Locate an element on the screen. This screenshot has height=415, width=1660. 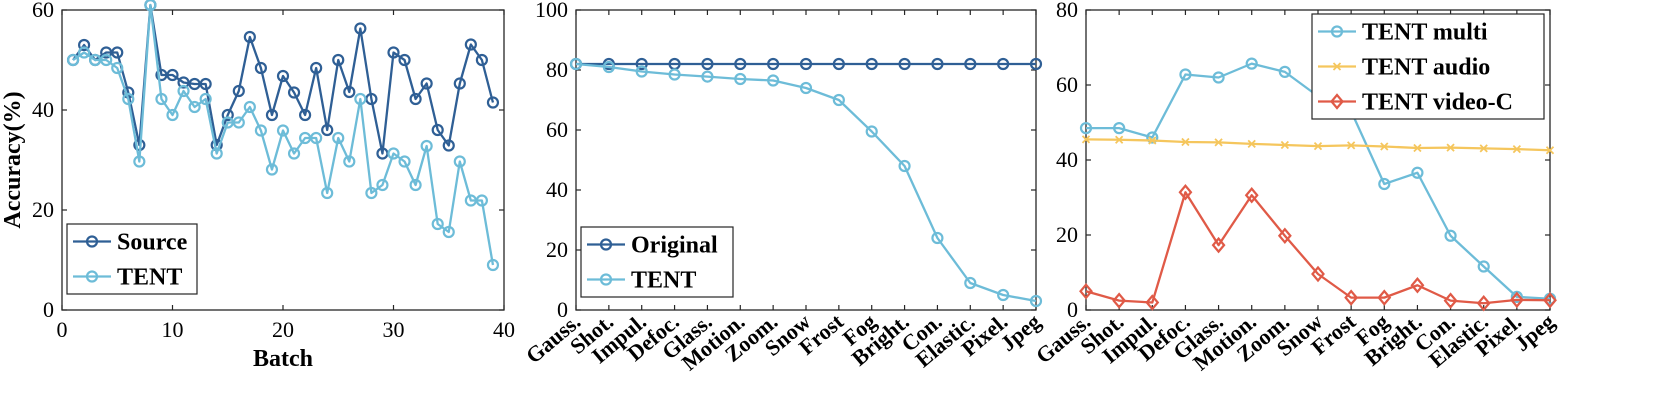
x-tick-label: 20 is located at coordinates (283, 329).